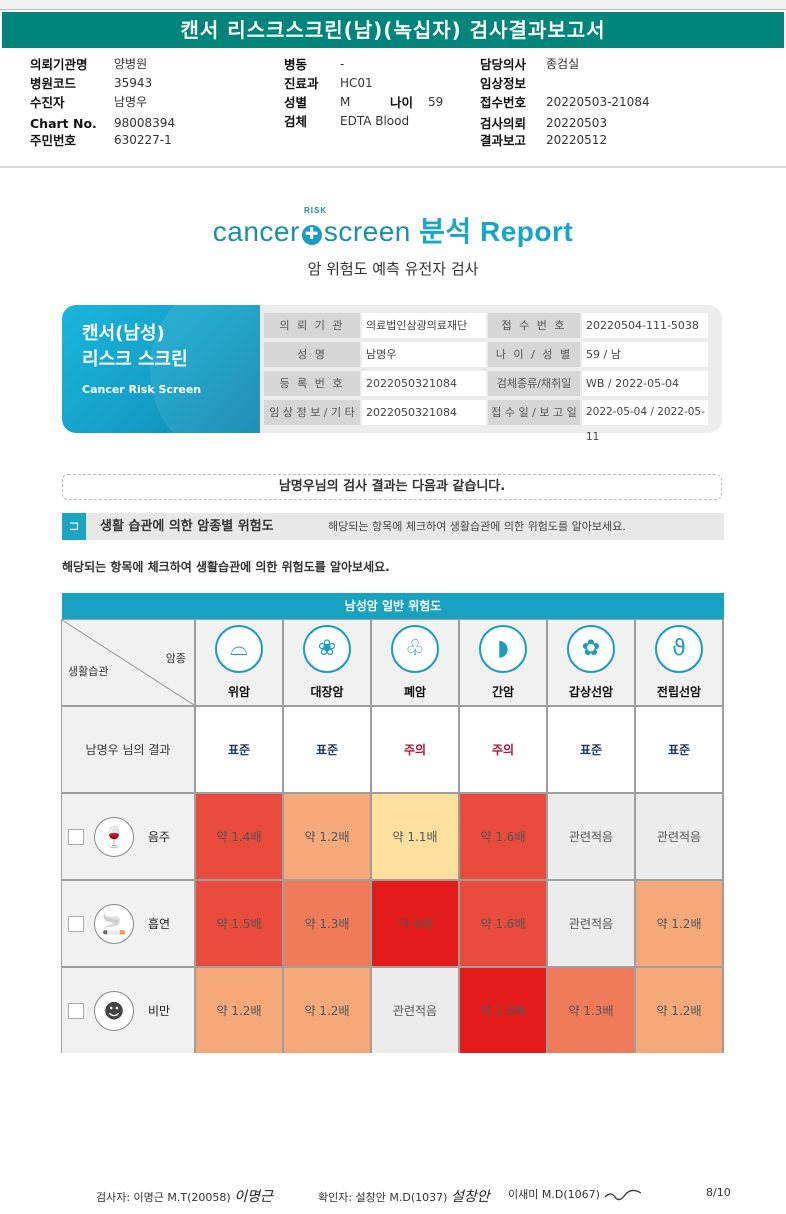 The image size is (786, 1214). I want to click on confirmer-text: 확인자: 설창안 M.D(1037), so click(383, 1197).